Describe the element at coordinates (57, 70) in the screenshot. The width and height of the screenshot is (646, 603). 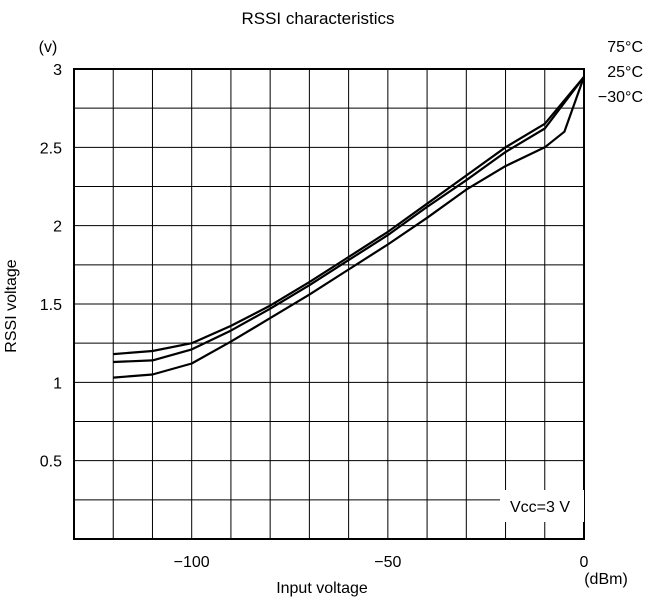
I see `y-tick-label: 3` at that location.